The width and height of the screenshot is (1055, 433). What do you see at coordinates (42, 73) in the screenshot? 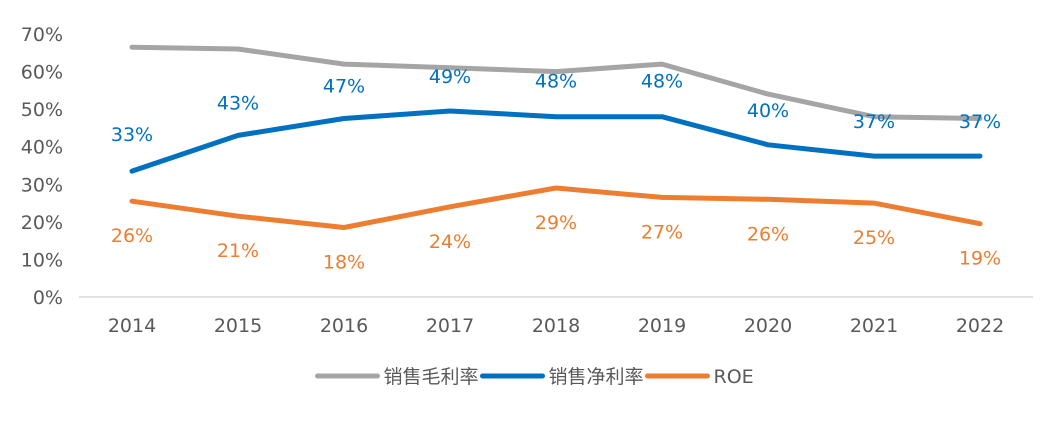
I see `y-tick-label: 60%` at bounding box center [42, 73].